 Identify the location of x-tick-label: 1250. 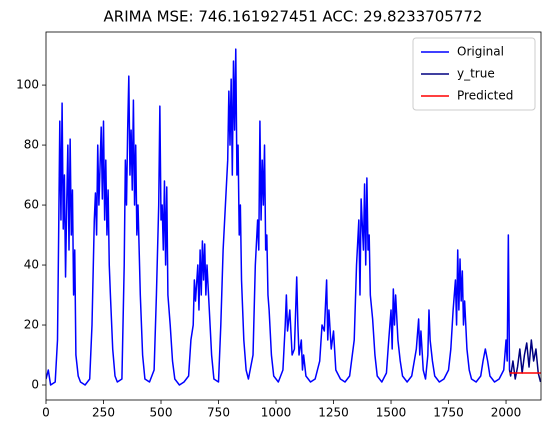
(333, 413).